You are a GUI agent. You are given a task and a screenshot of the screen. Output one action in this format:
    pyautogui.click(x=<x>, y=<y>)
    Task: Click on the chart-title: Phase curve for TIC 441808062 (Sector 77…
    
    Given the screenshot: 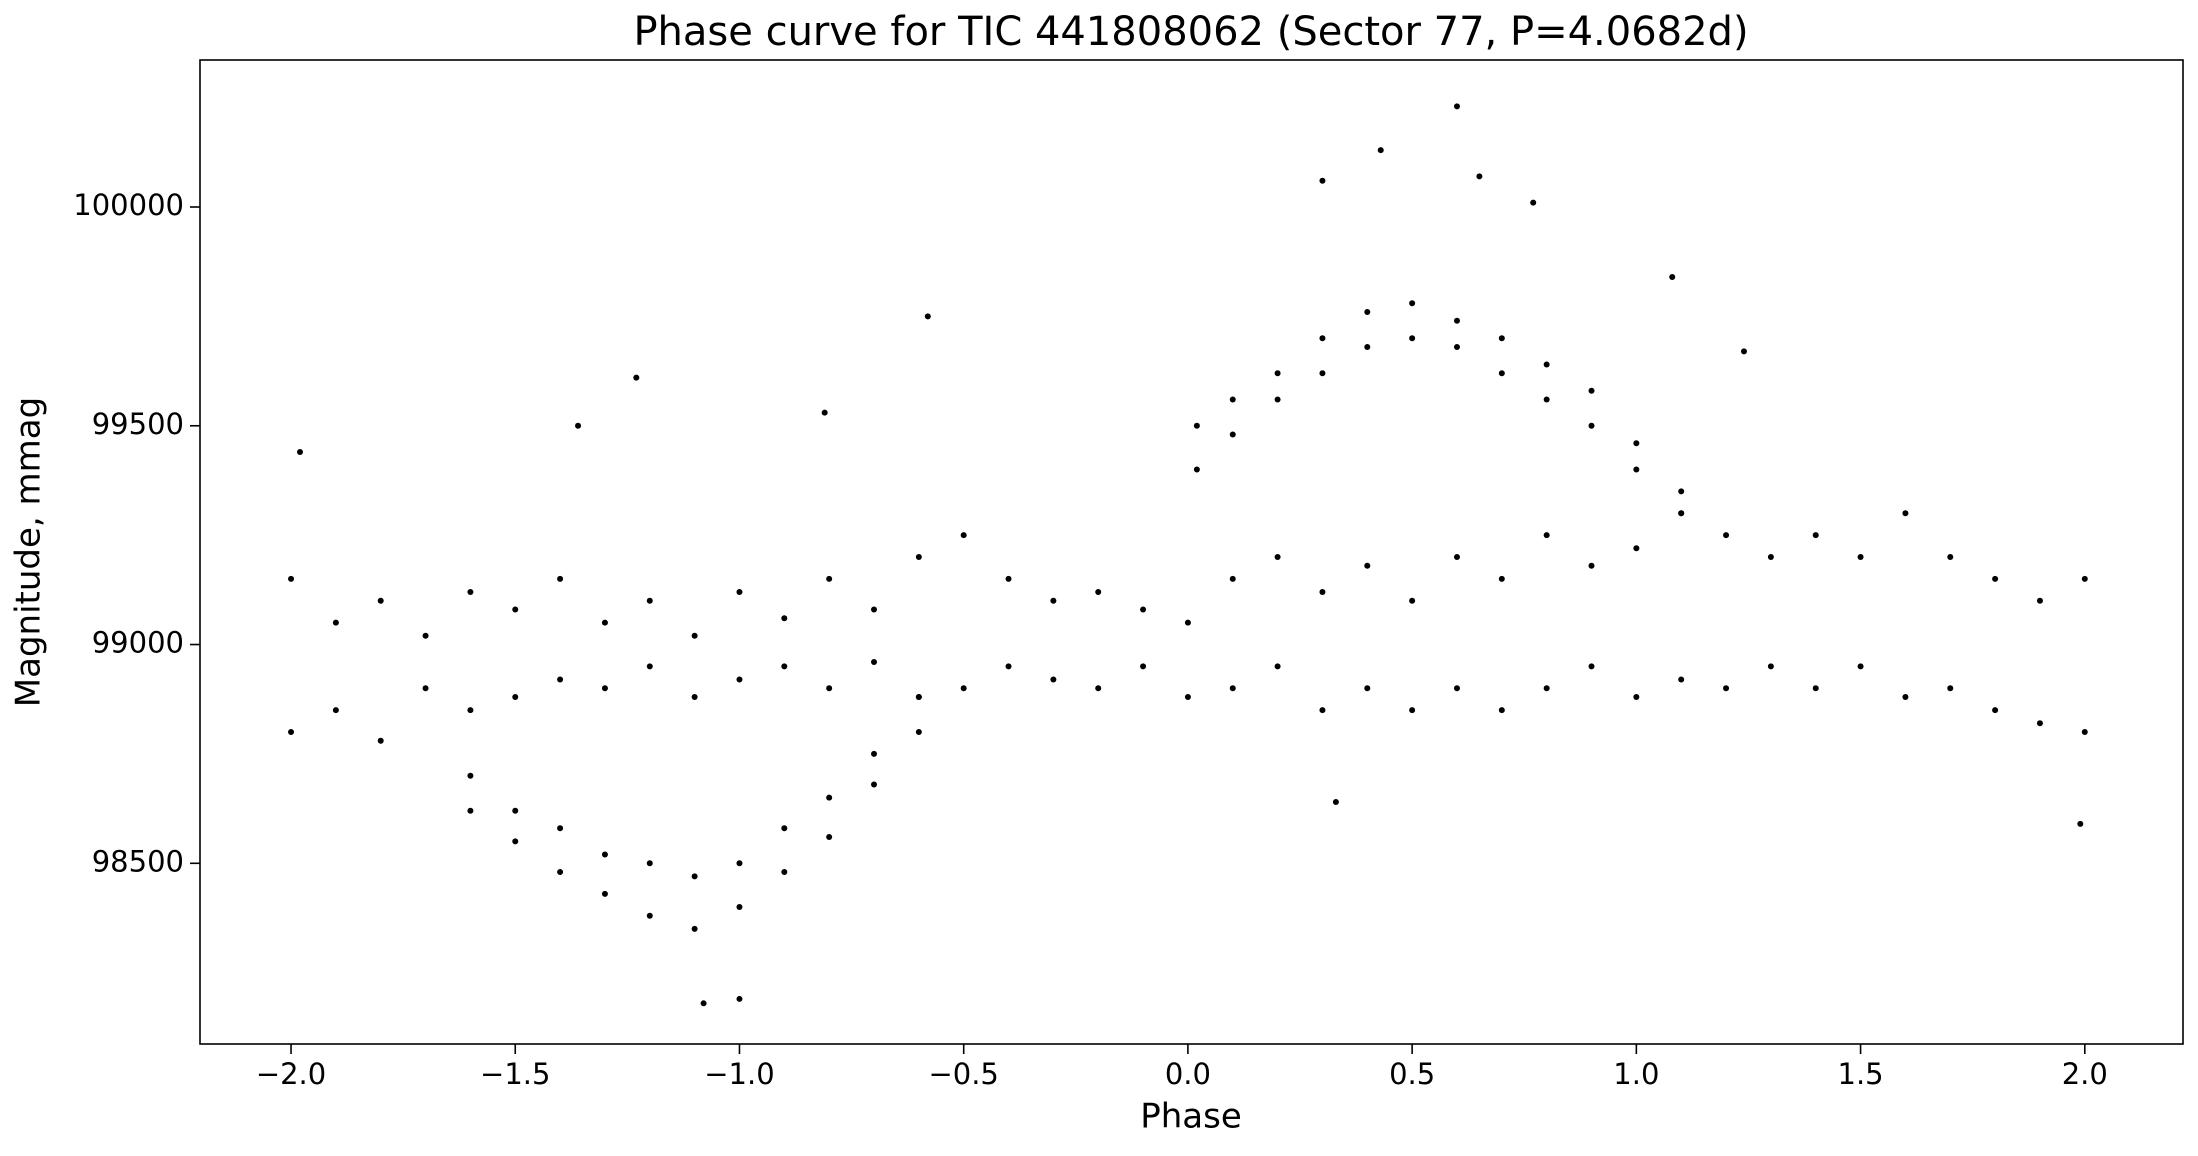 What is the action you would take?
    pyautogui.click(x=1190, y=32)
    